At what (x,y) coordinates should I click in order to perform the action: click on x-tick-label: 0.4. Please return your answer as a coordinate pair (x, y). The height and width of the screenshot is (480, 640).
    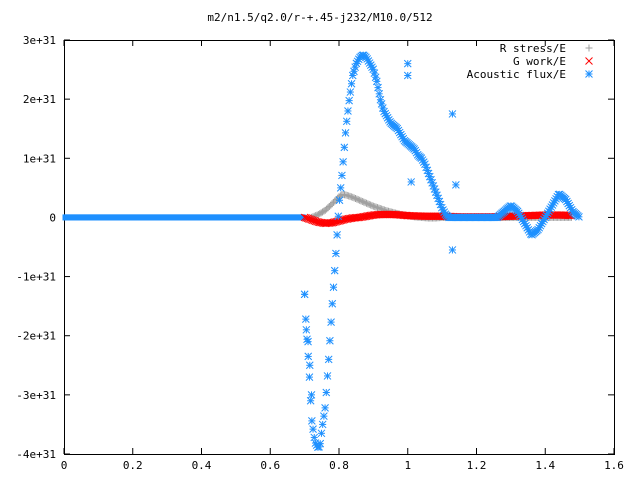
    Looking at the image, I should click on (202, 465).